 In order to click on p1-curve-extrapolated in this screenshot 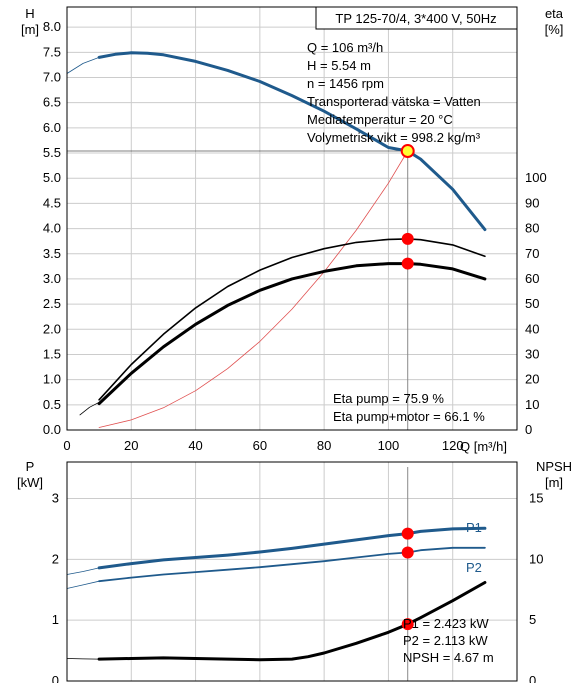, I will do `click(83, 571)`.